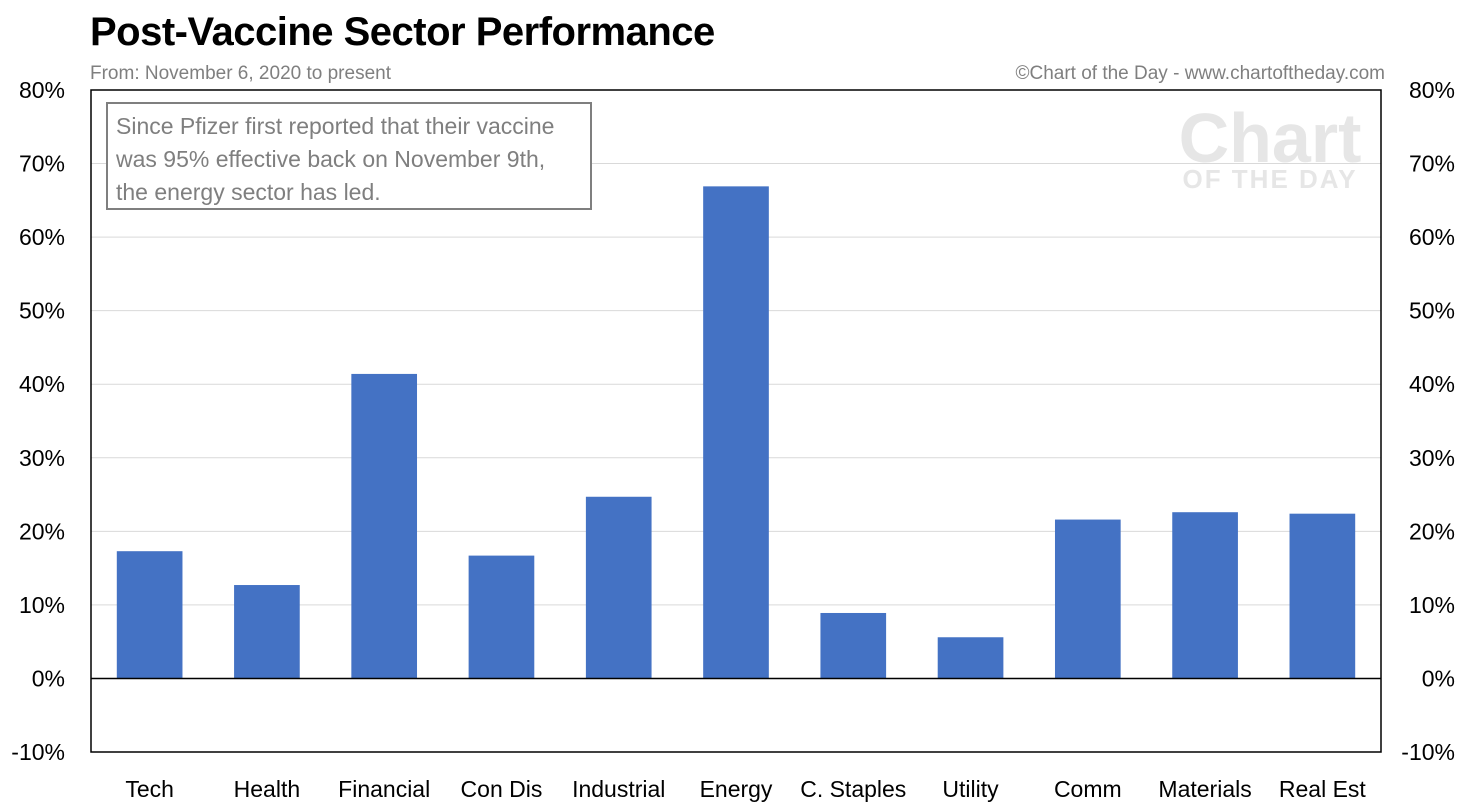 This screenshot has width=1477, height=810. Describe the element at coordinates (1432, 384) in the screenshot. I see `y-tick-label-right: 40%` at that location.